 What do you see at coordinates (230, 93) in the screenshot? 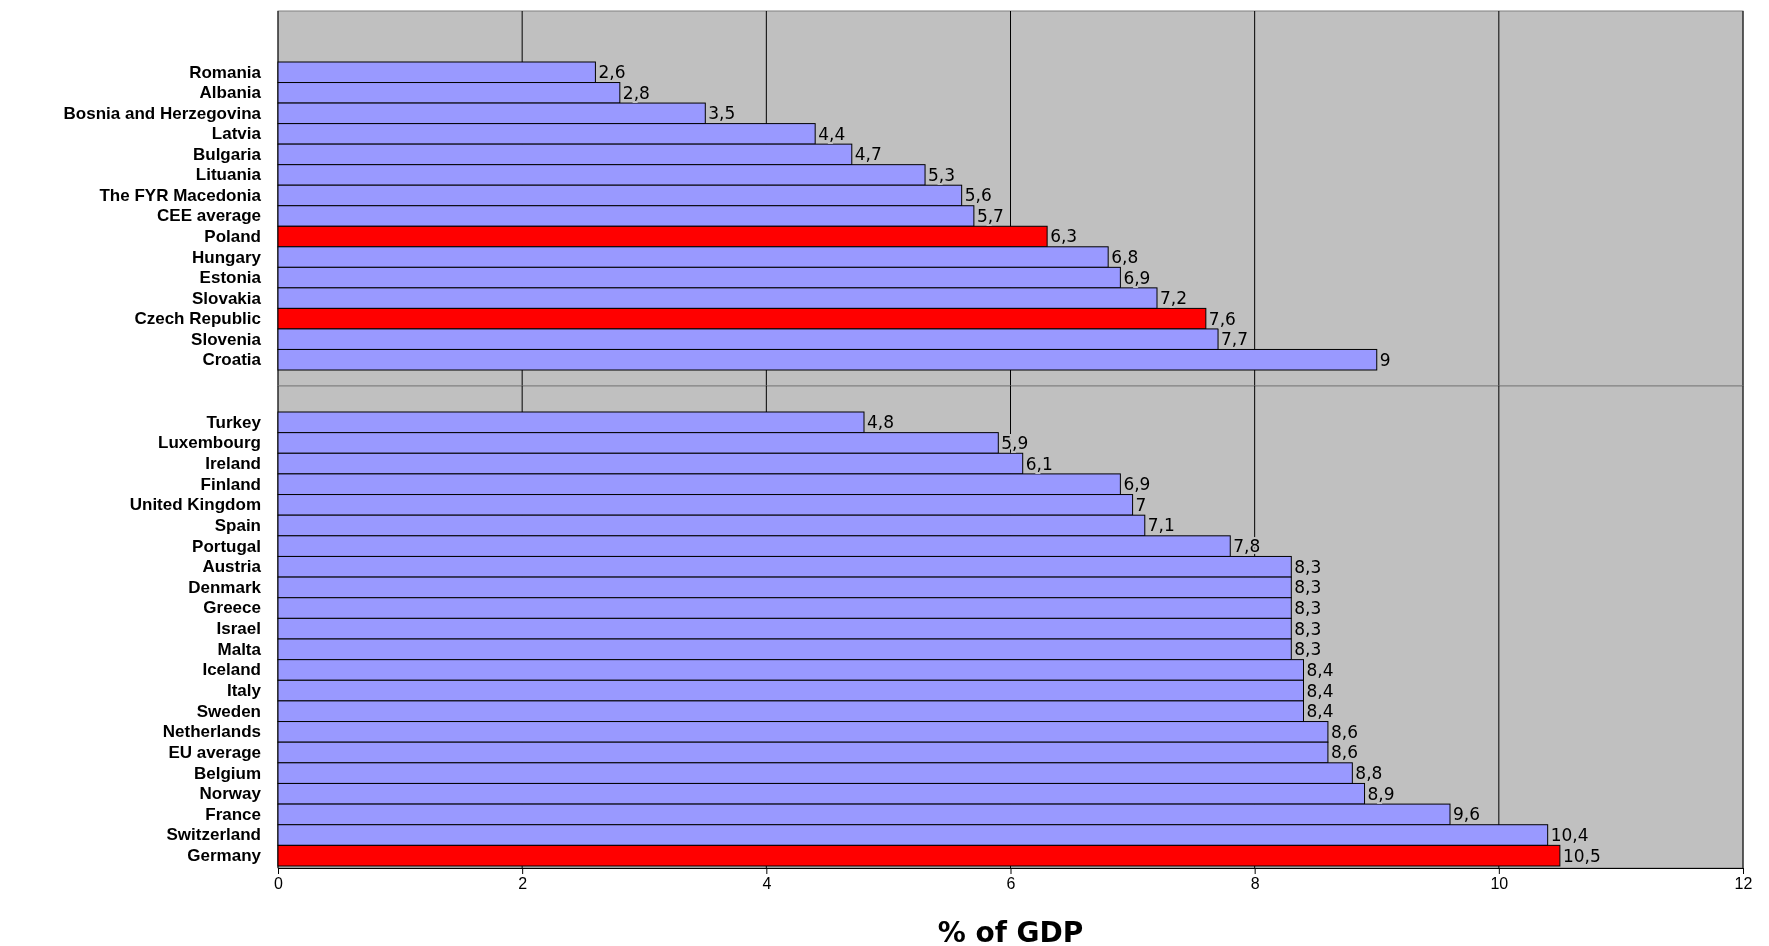
I see `y-tick-label: Albania` at bounding box center [230, 93].